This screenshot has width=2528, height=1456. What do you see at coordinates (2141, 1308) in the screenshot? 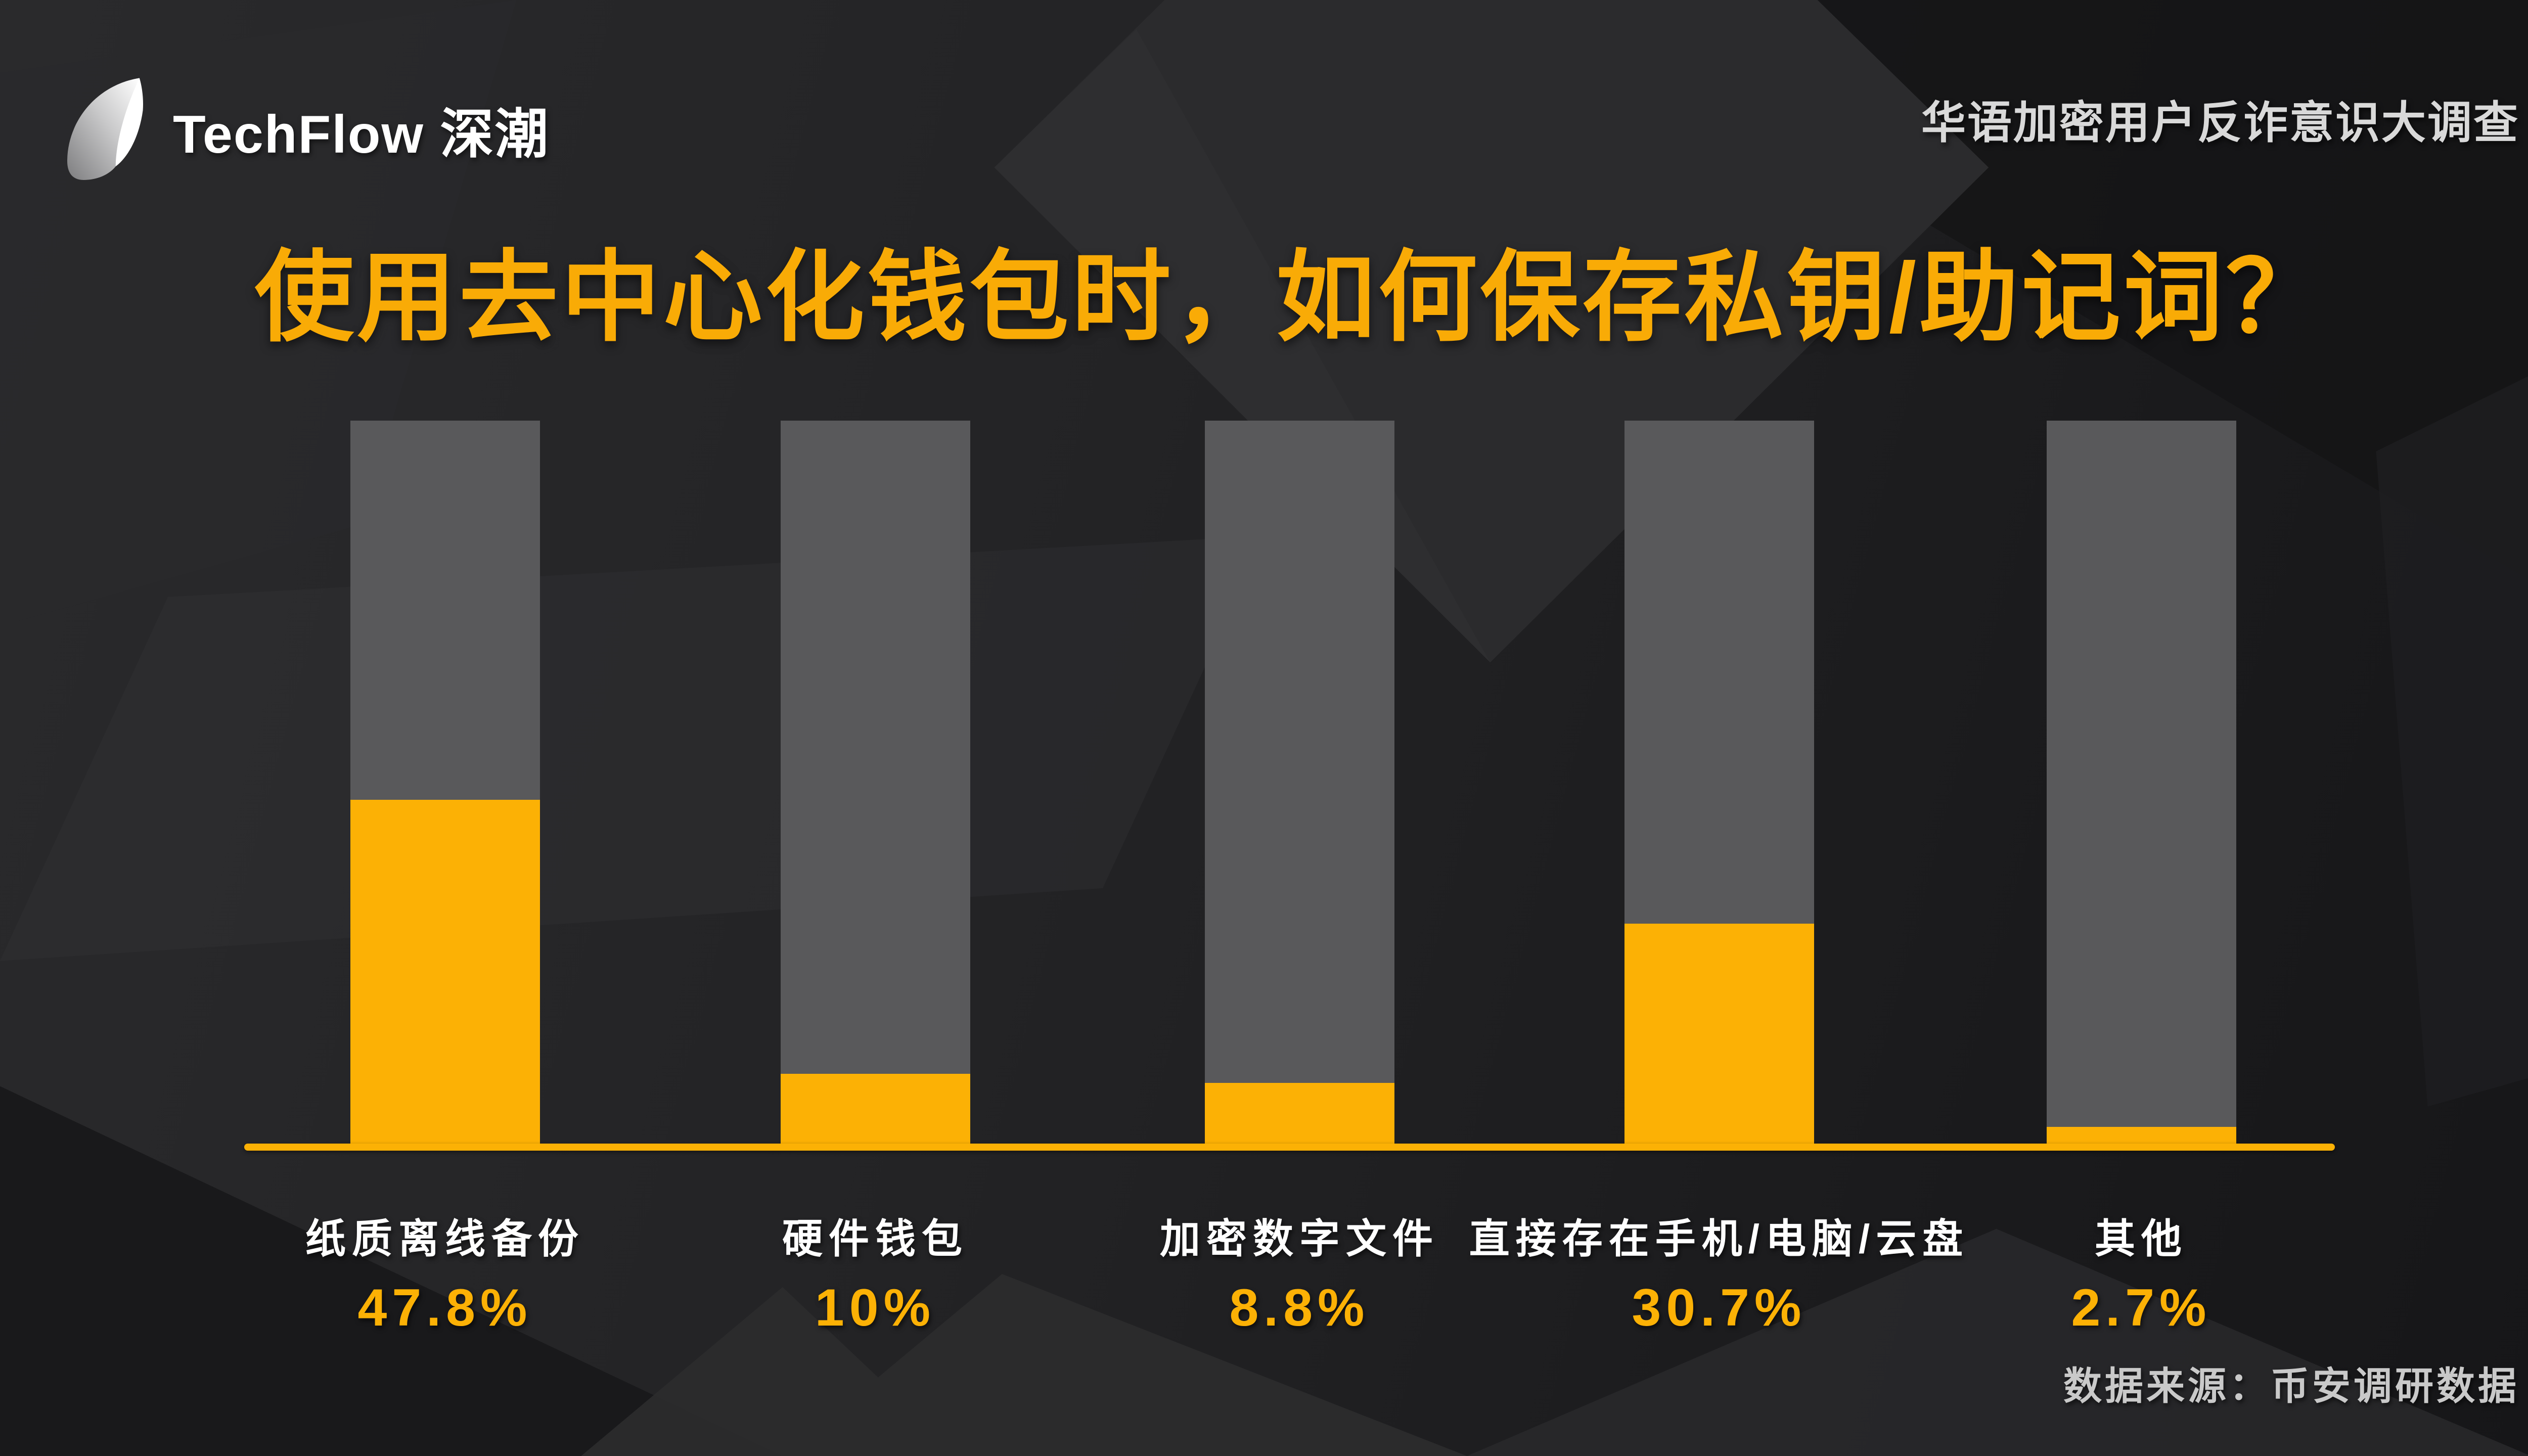
I see `value-label: 2.7%` at bounding box center [2141, 1308].